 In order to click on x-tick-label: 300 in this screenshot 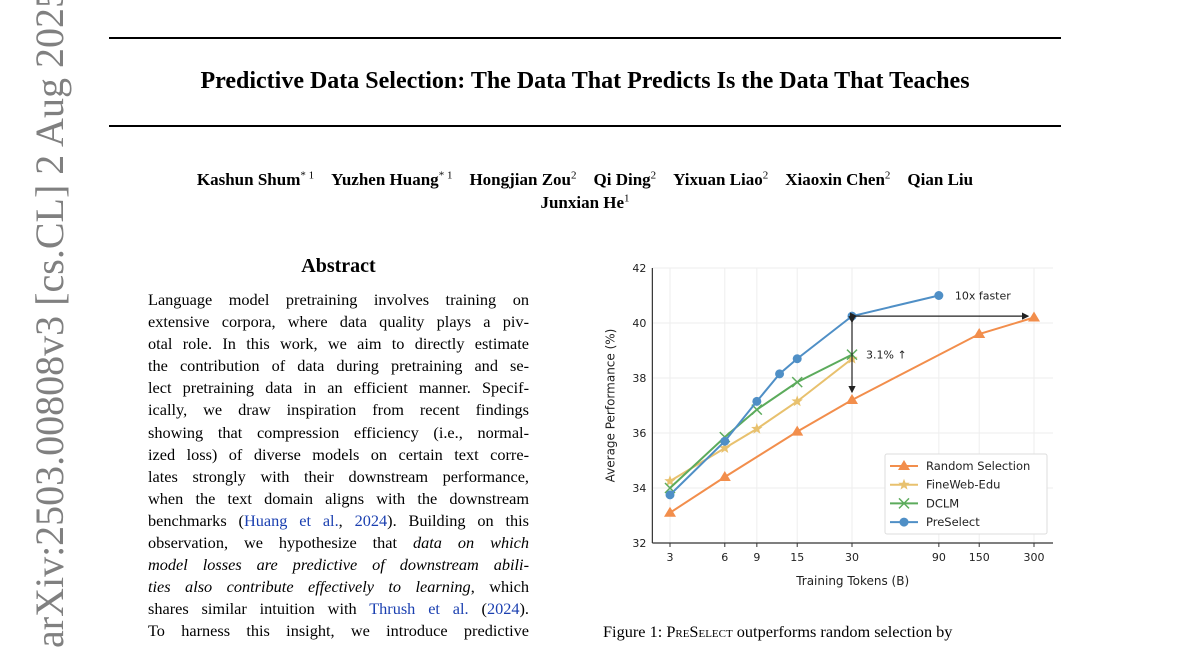, I will do `click(1034, 557)`.